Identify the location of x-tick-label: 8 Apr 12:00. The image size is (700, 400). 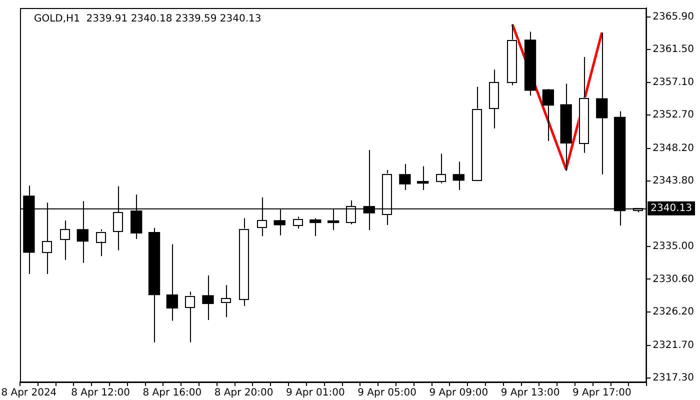
(100, 393).